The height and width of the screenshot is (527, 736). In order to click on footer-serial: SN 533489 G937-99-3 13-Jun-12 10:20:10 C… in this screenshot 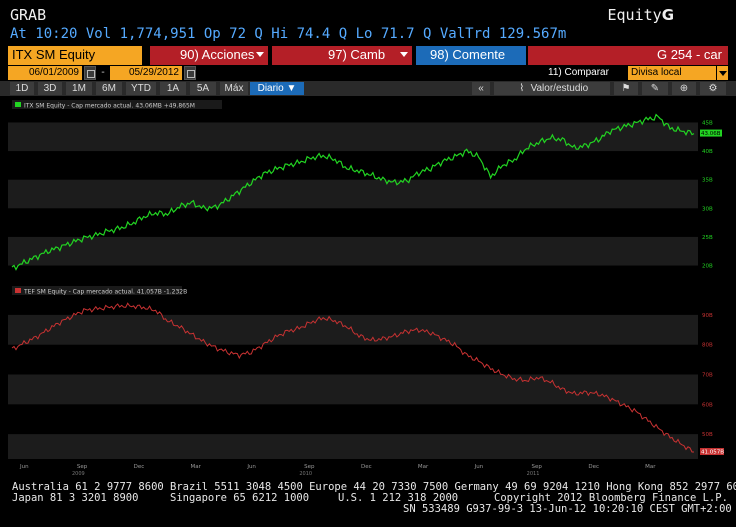, I will do `click(567, 509)`.